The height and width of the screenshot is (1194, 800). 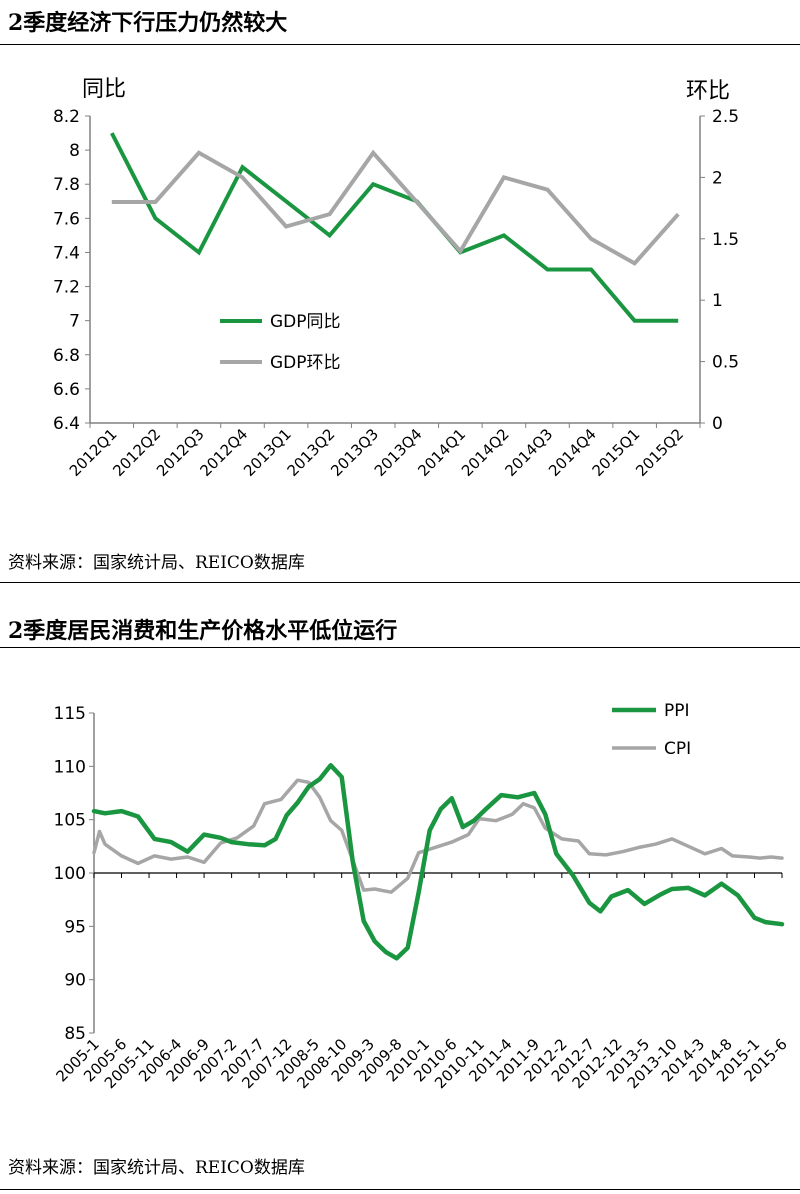 I want to click on right-tick-label: 2, so click(x=717, y=178).